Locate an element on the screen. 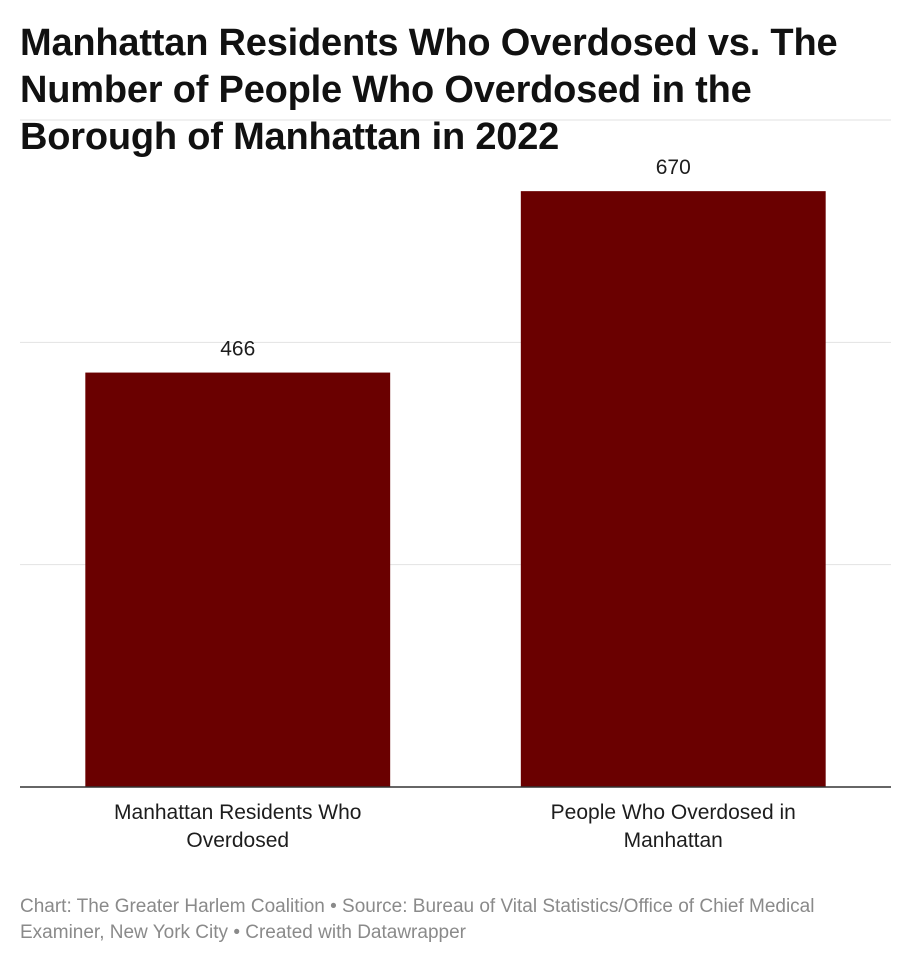 The image size is (912, 966). category-label-line: Manhattan Residents Who is located at coordinates (237, 812).